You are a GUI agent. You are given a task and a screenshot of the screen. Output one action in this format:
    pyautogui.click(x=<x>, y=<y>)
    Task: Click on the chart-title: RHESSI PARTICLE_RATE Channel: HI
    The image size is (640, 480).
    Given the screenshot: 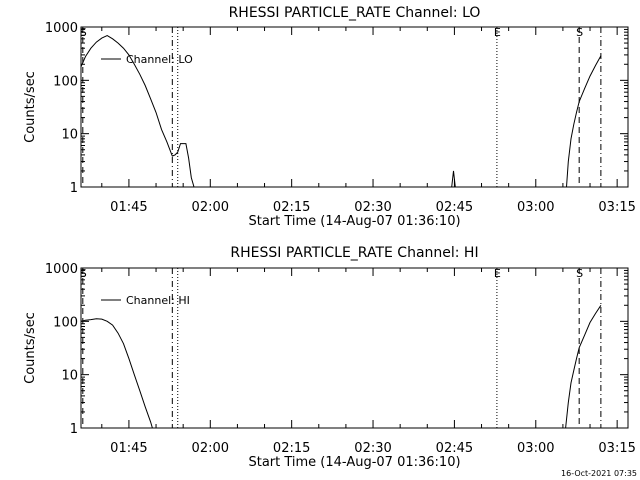 What is the action you would take?
    pyautogui.click(x=354, y=253)
    